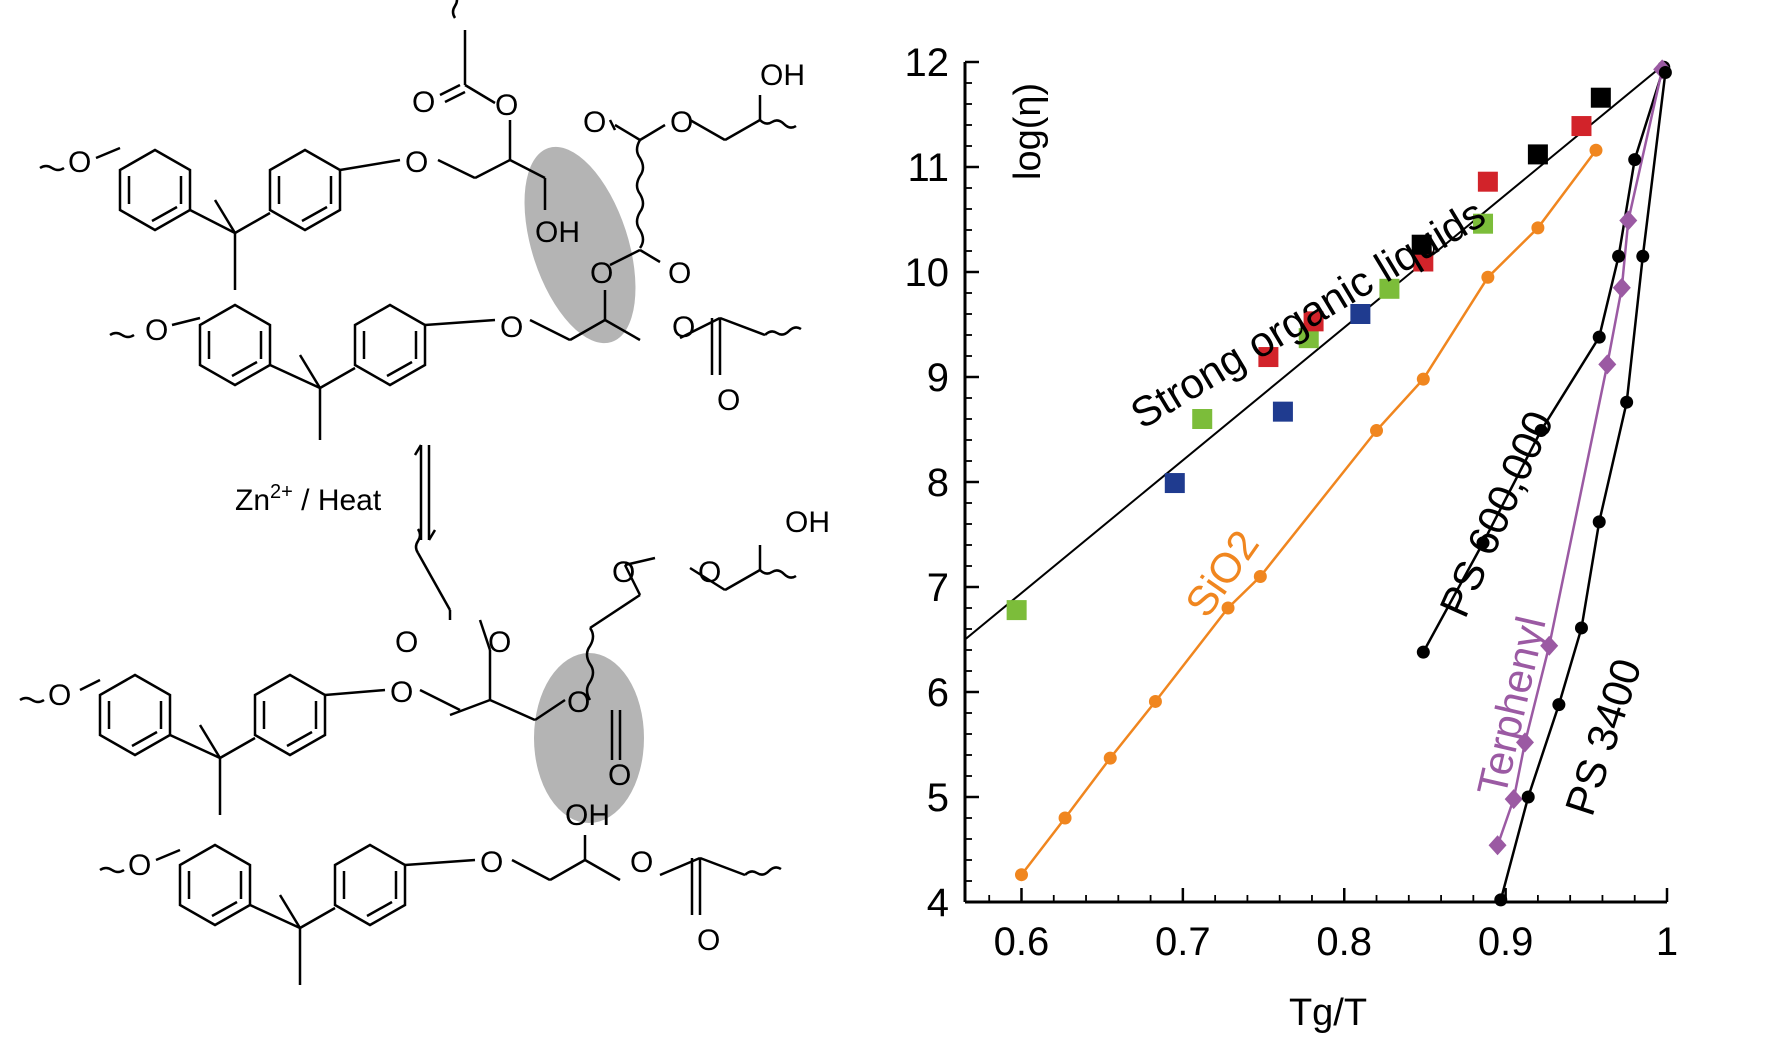 The width and height of the screenshot is (1779, 1037). I want to click on y-tick-label: 7, so click(938, 588).